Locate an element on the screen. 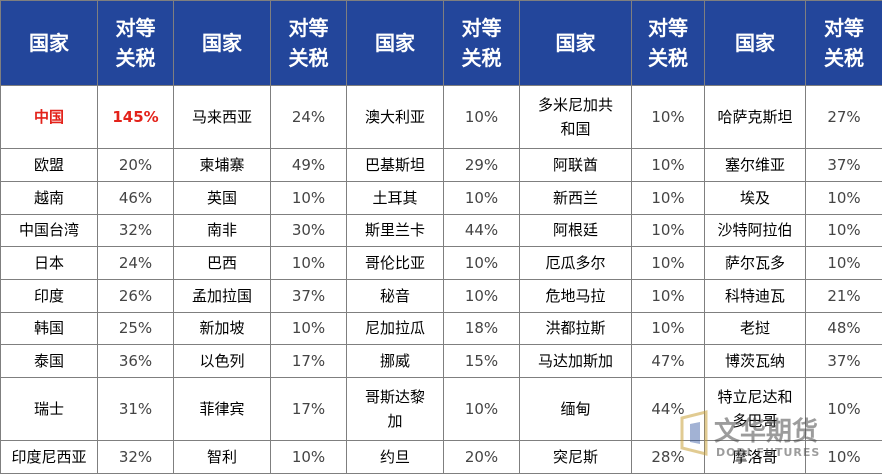 The height and width of the screenshot is (474, 882). tariff-rate-cell: 29% is located at coordinates (481, 165).